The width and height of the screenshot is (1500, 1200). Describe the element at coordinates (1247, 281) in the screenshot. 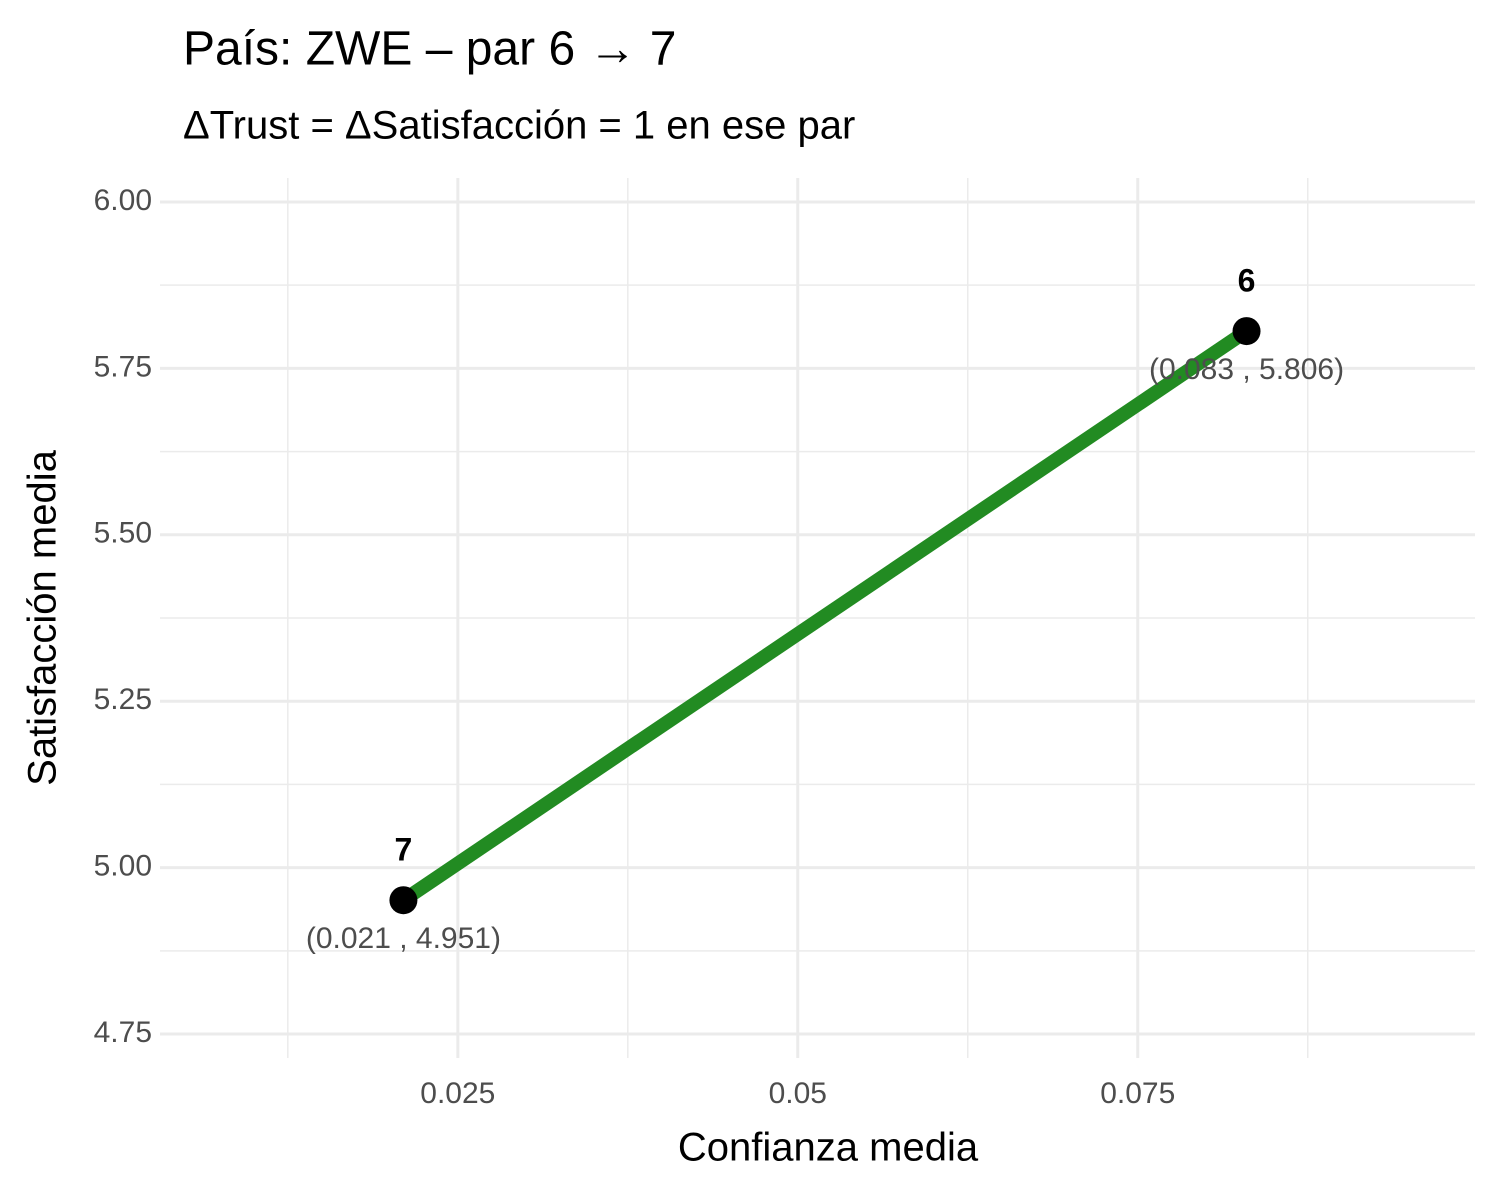

I see `point-label: 6` at that location.